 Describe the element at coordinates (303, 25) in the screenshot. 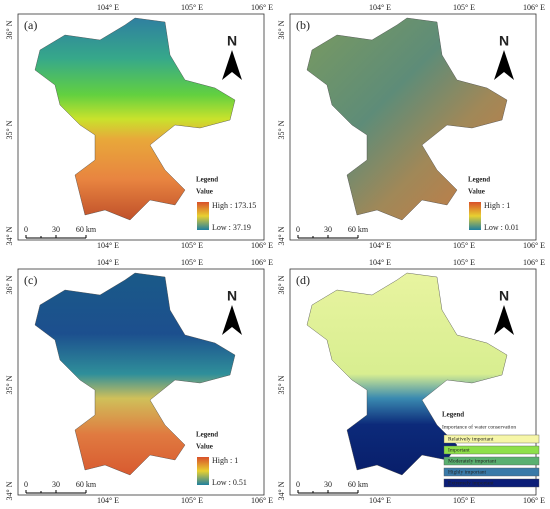

I see `panel-label: (b)` at that location.